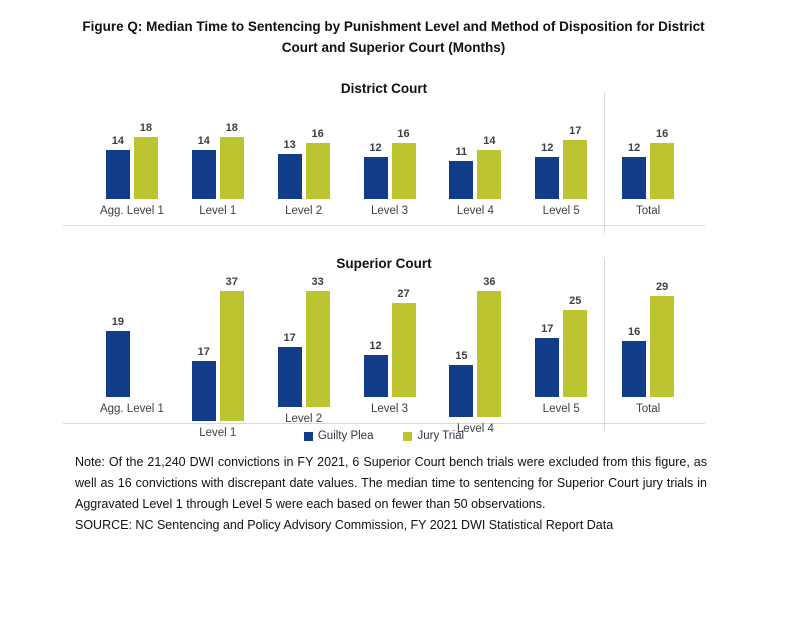 The image size is (787, 627). I want to click on chart-group: 13 16 Level 2, so click(304, 166).